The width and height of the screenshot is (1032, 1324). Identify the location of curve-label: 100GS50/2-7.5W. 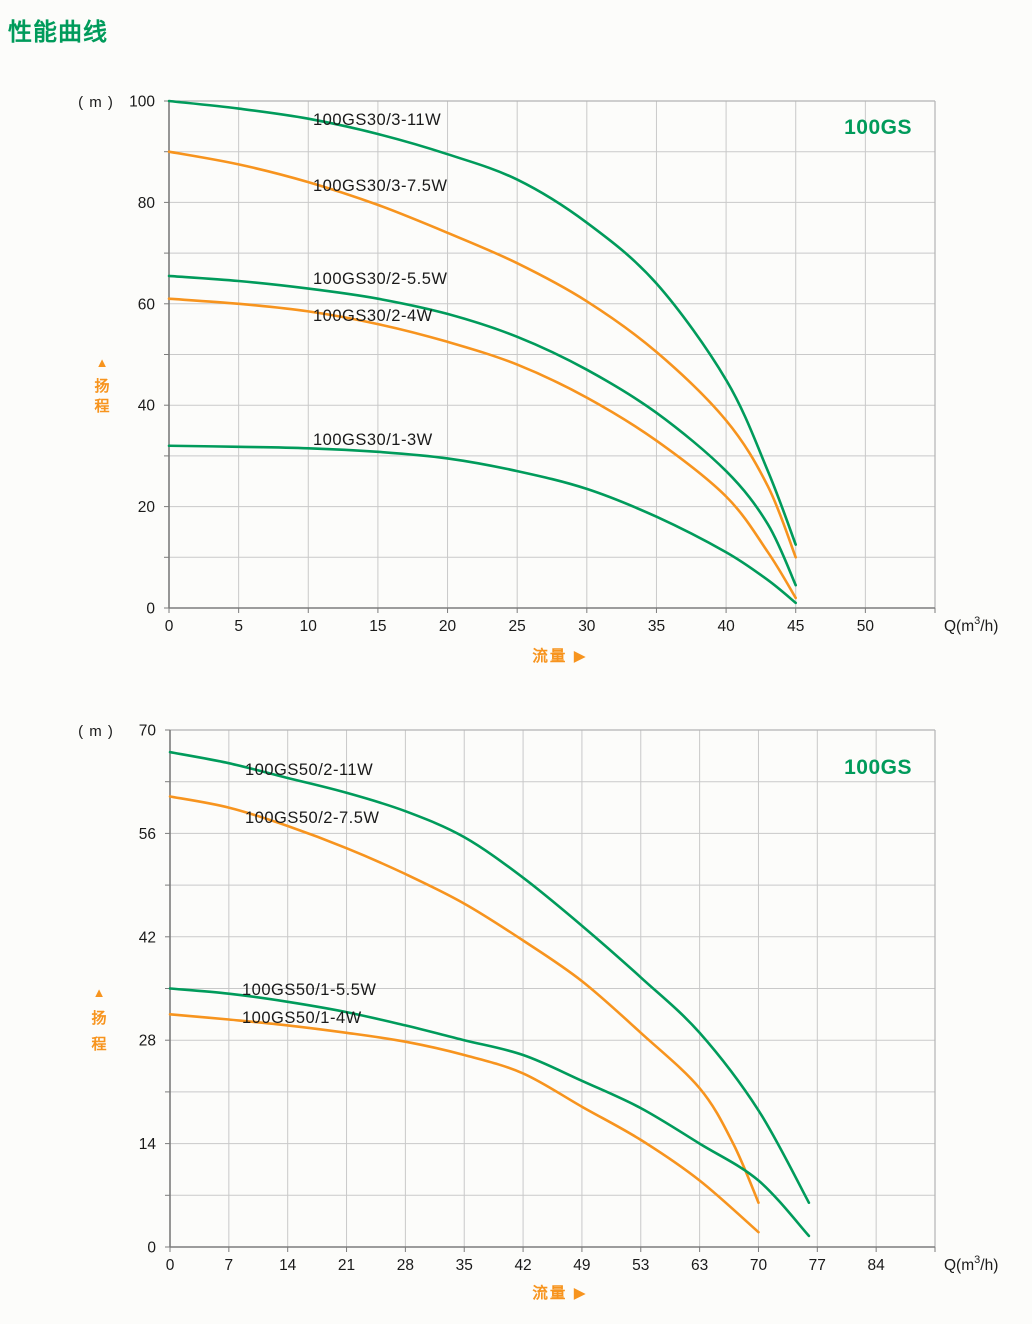
(312, 818).